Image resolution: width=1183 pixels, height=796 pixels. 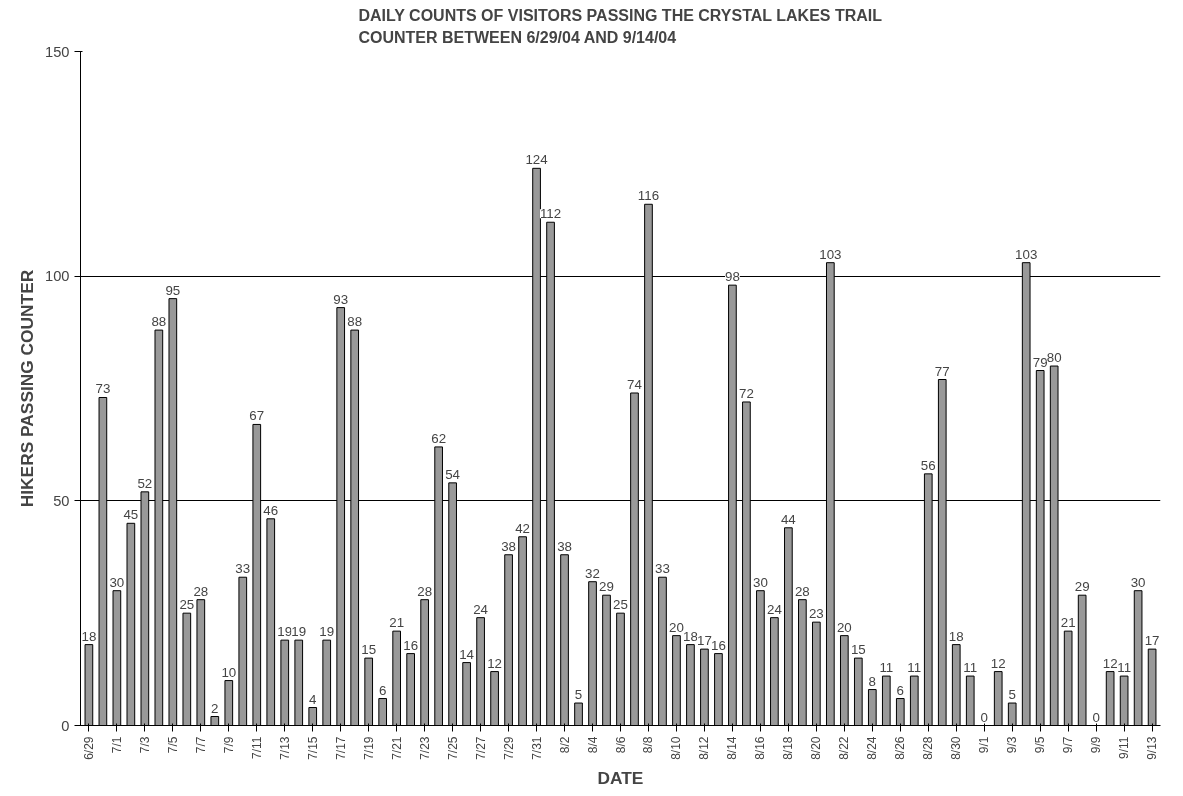 I want to click on x-tick-label: 9/9, so click(x=1096, y=745).